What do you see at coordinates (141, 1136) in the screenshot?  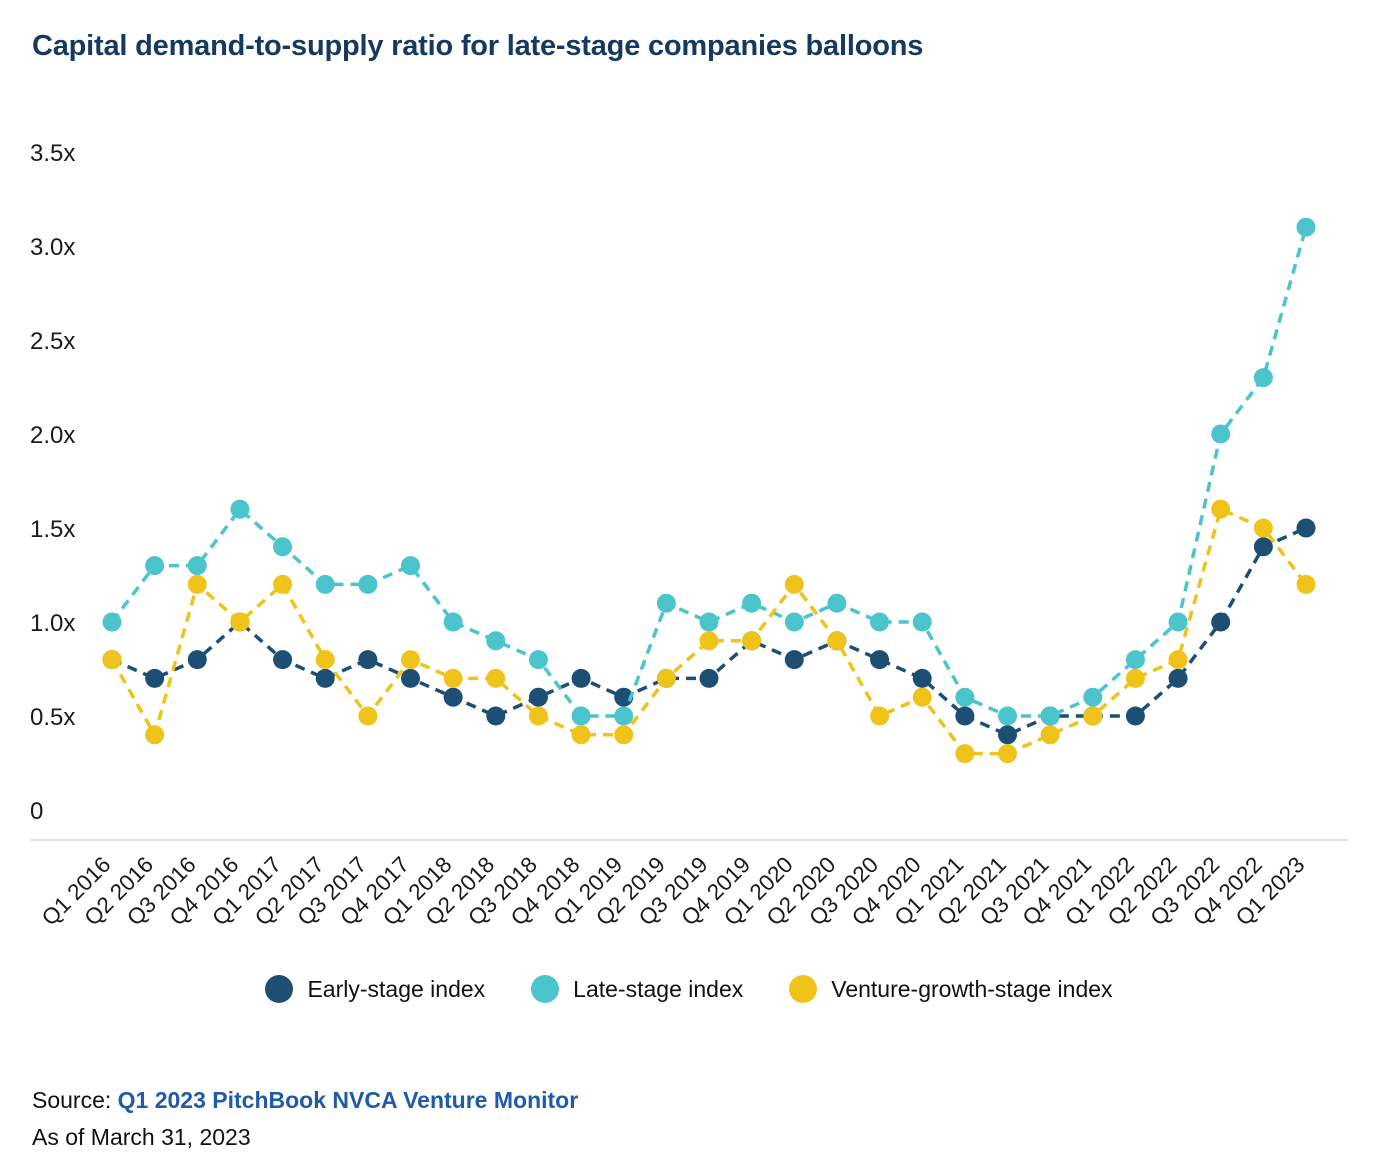 I see `as-of-date: As of March 31, 2023` at bounding box center [141, 1136].